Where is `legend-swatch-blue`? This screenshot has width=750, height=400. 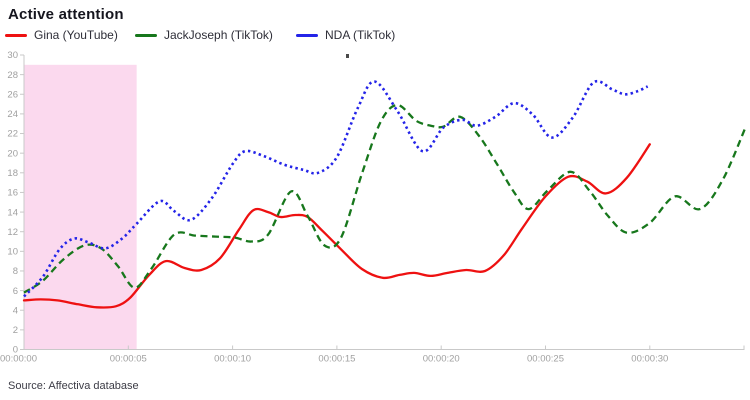 legend-swatch-blue is located at coordinates (307, 35).